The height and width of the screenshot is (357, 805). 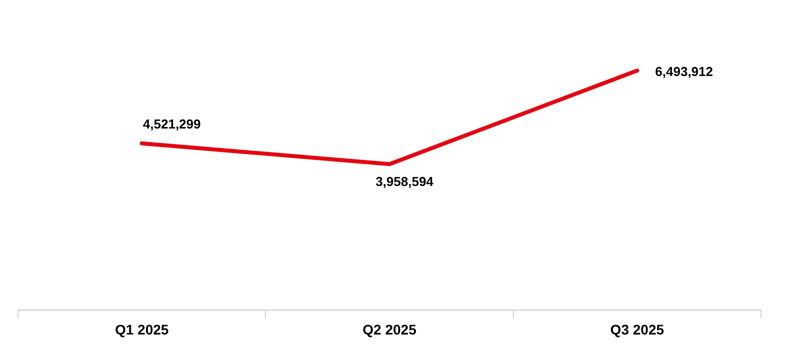 I want to click on data-label: 6,493,912, so click(x=684, y=72).